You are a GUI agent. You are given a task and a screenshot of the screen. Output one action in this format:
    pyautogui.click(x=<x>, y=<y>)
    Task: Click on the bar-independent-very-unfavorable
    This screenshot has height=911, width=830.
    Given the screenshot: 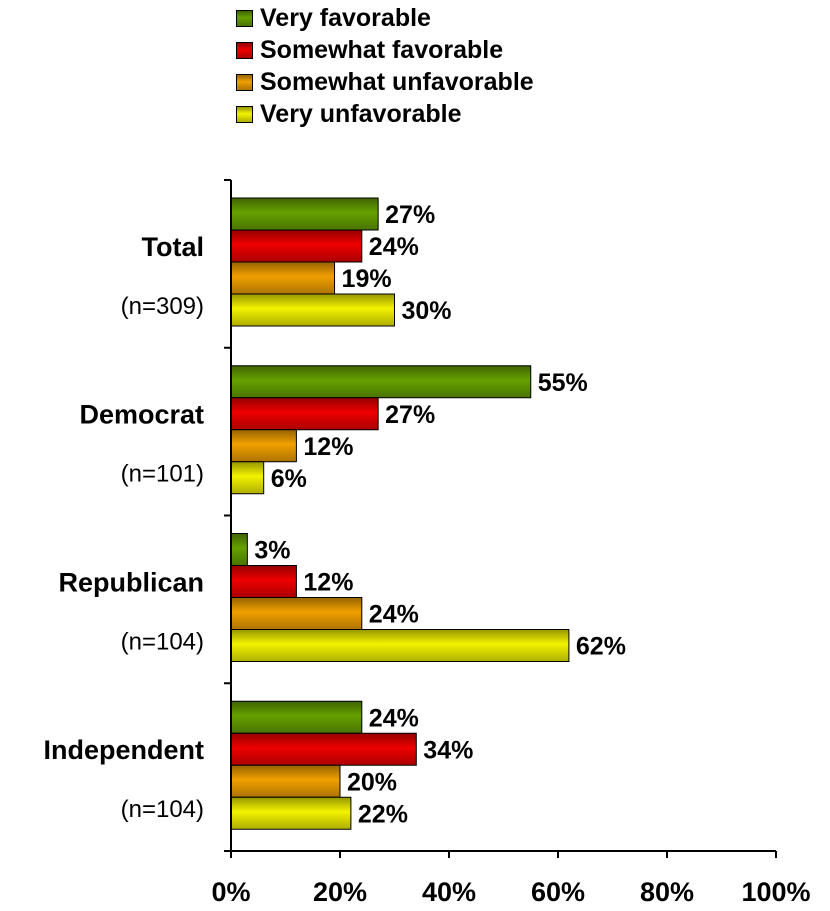 What is the action you would take?
    pyautogui.click(x=291, y=813)
    